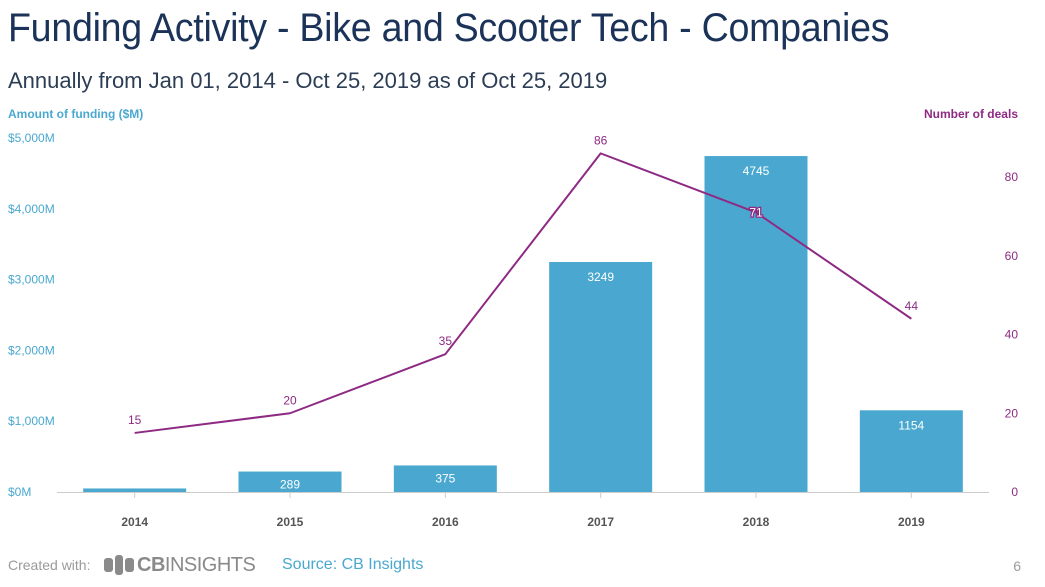 Image resolution: width=1045 pixels, height=587 pixels. I want to click on page-number: 6, so click(1017, 566).